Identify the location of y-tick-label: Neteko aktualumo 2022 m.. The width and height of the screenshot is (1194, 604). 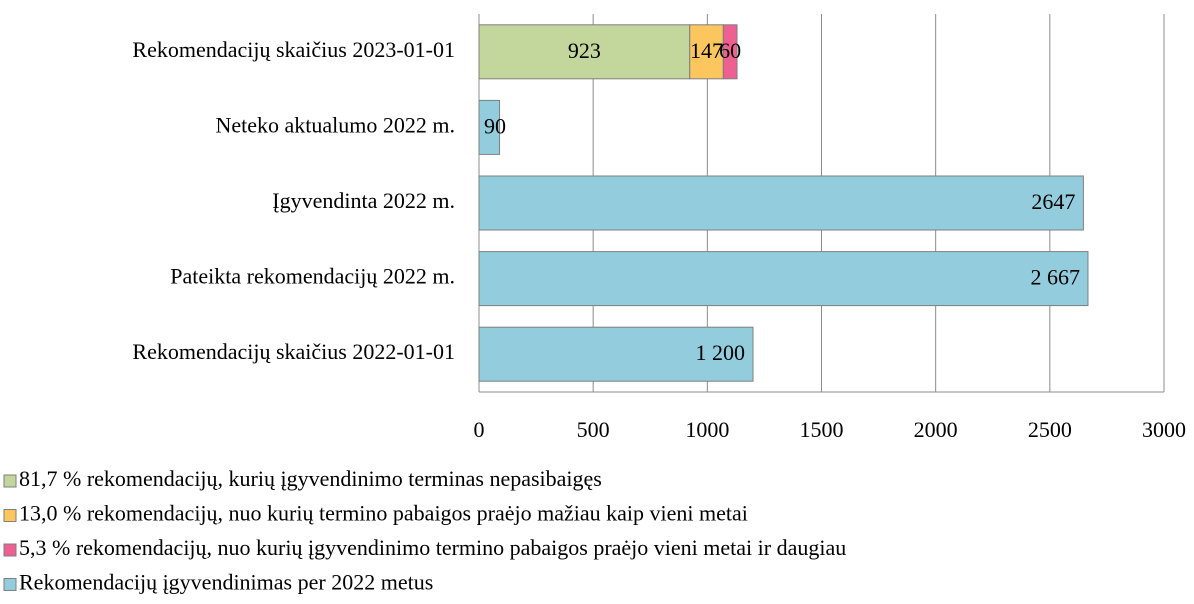
(335, 124).